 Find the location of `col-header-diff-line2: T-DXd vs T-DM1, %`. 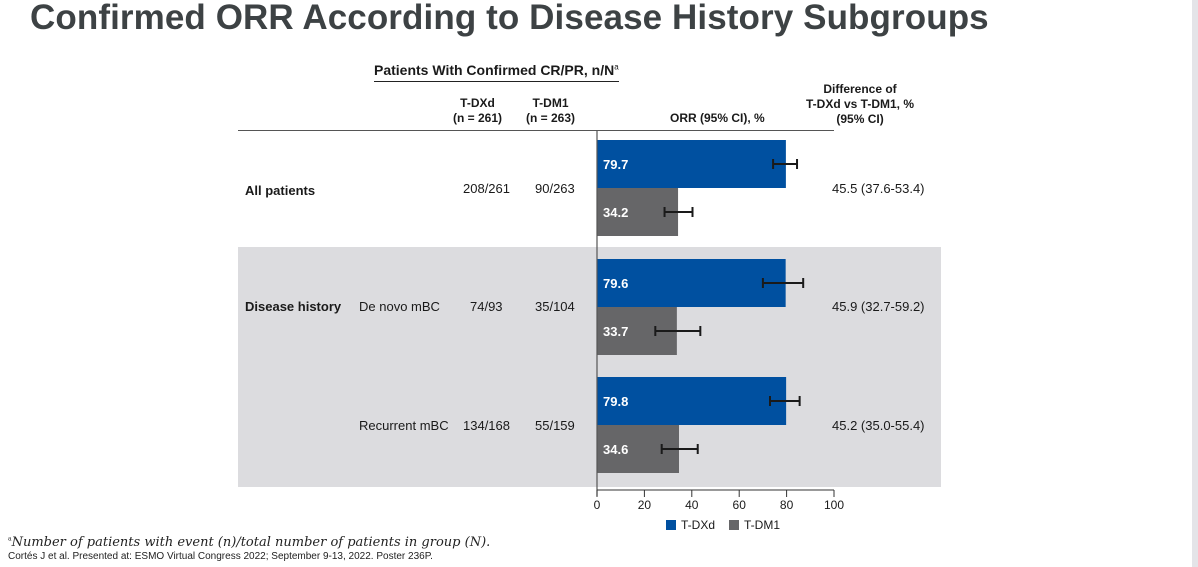

col-header-diff-line2: T-DXd vs T-DM1, % is located at coordinates (860, 104).